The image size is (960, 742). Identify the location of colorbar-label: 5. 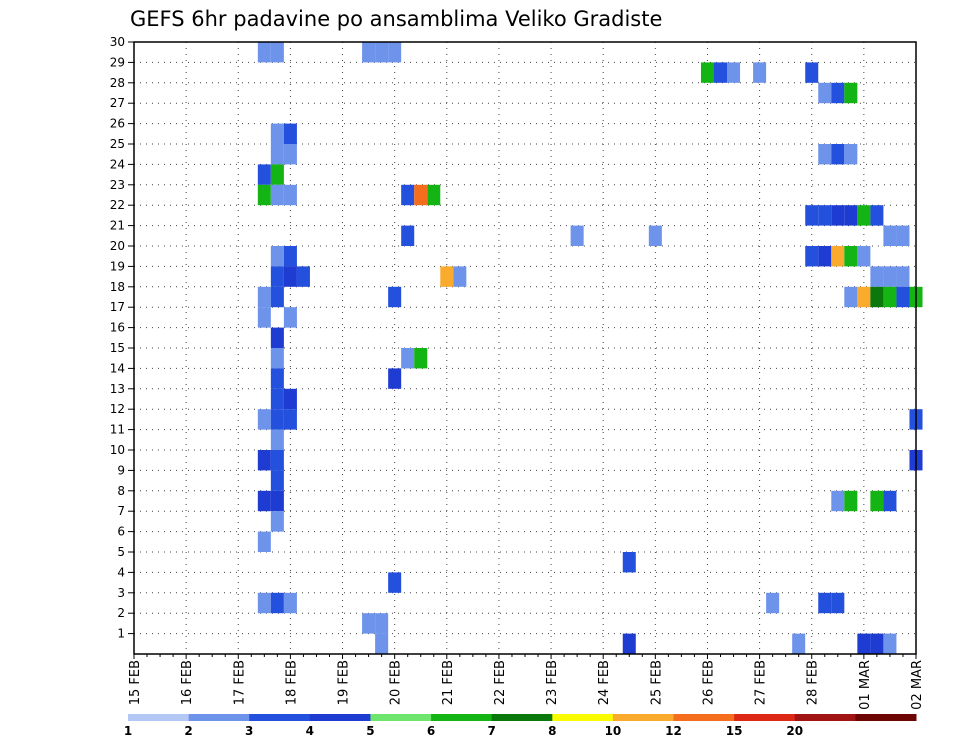
(370, 731).